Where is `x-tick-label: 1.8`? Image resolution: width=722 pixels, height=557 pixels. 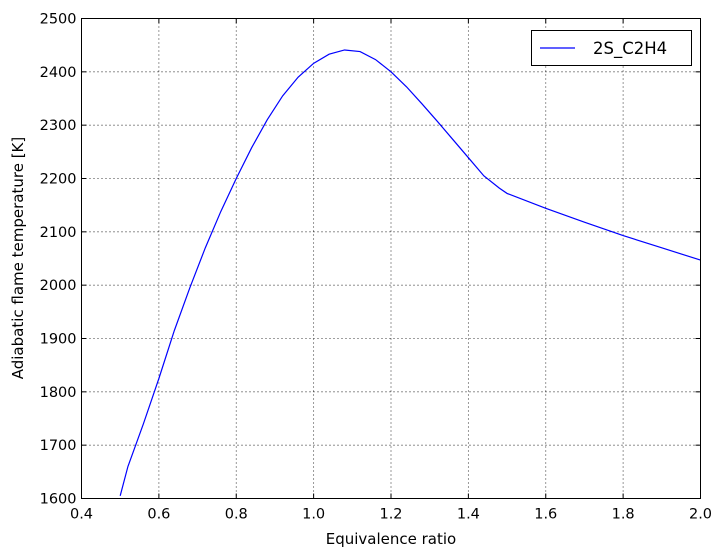 x-tick-label: 1.8 is located at coordinates (623, 515).